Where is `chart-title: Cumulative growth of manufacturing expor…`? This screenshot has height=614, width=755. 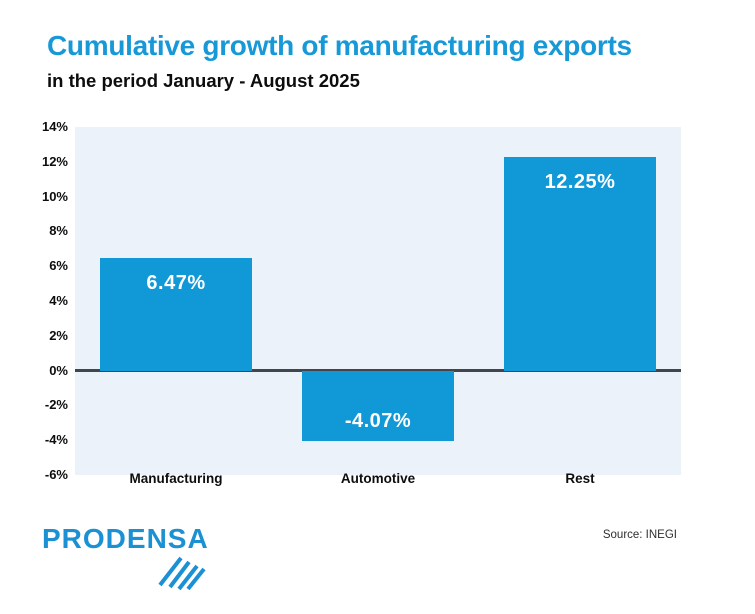 chart-title: Cumulative growth of manufacturing expor… is located at coordinates (339, 45).